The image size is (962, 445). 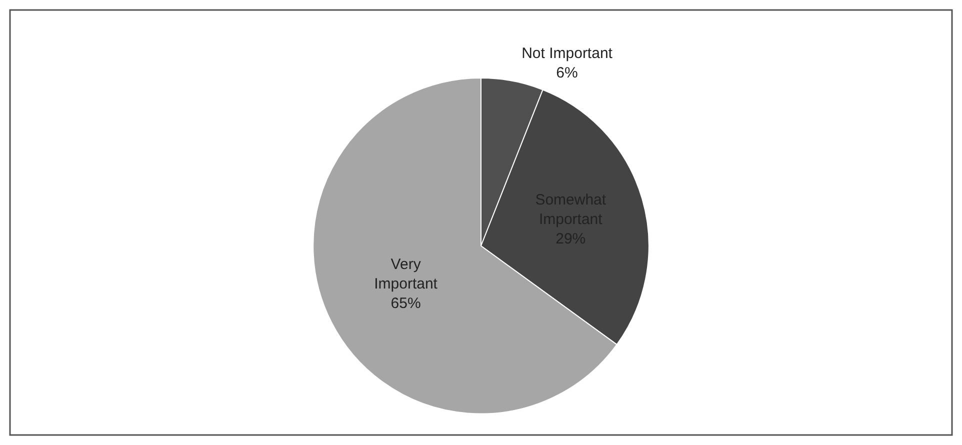 What do you see at coordinates (568, 53) in the screenshot?
I see `slice-label: Not Important` at bounding box center [568, 53].